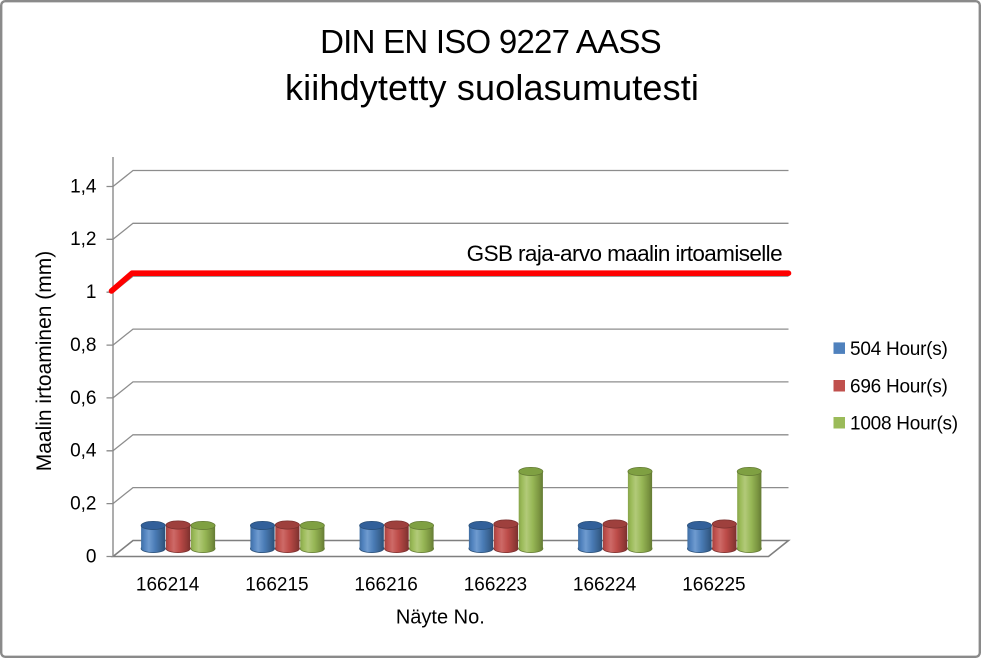  I want to click on svg-text: 1,2, so click(83, 239).